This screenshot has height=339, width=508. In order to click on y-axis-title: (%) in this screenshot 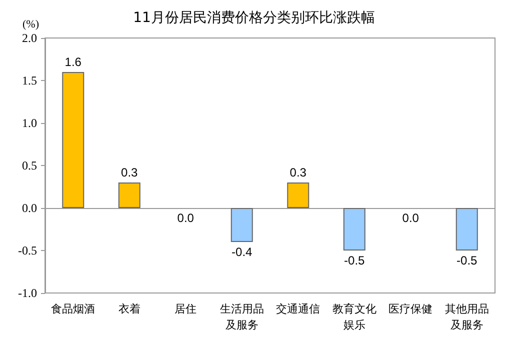, I will do `click(31, 24)`.